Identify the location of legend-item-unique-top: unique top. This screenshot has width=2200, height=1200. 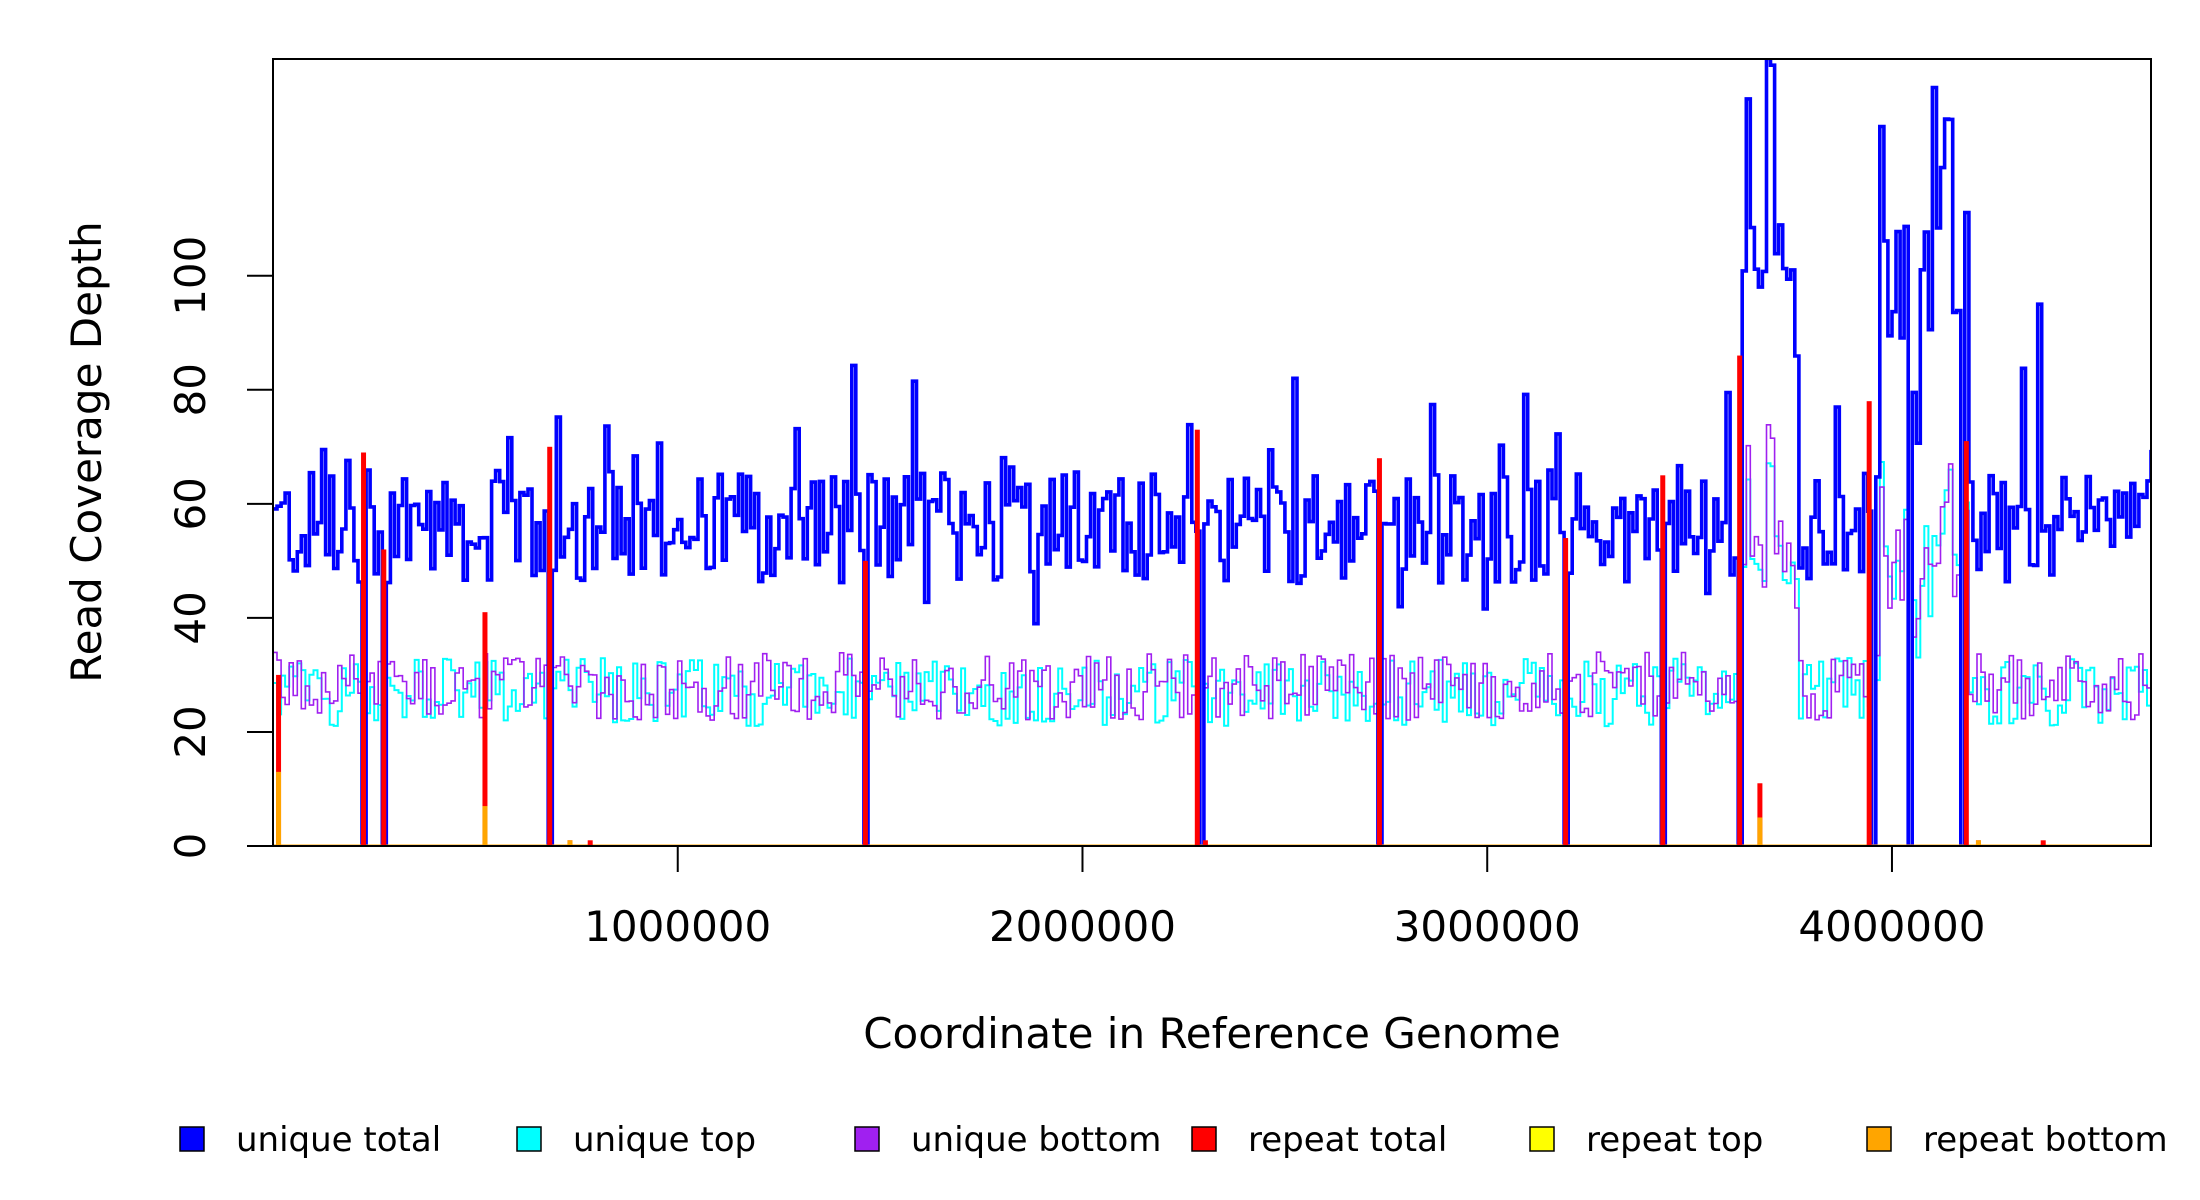
(636, 1140).